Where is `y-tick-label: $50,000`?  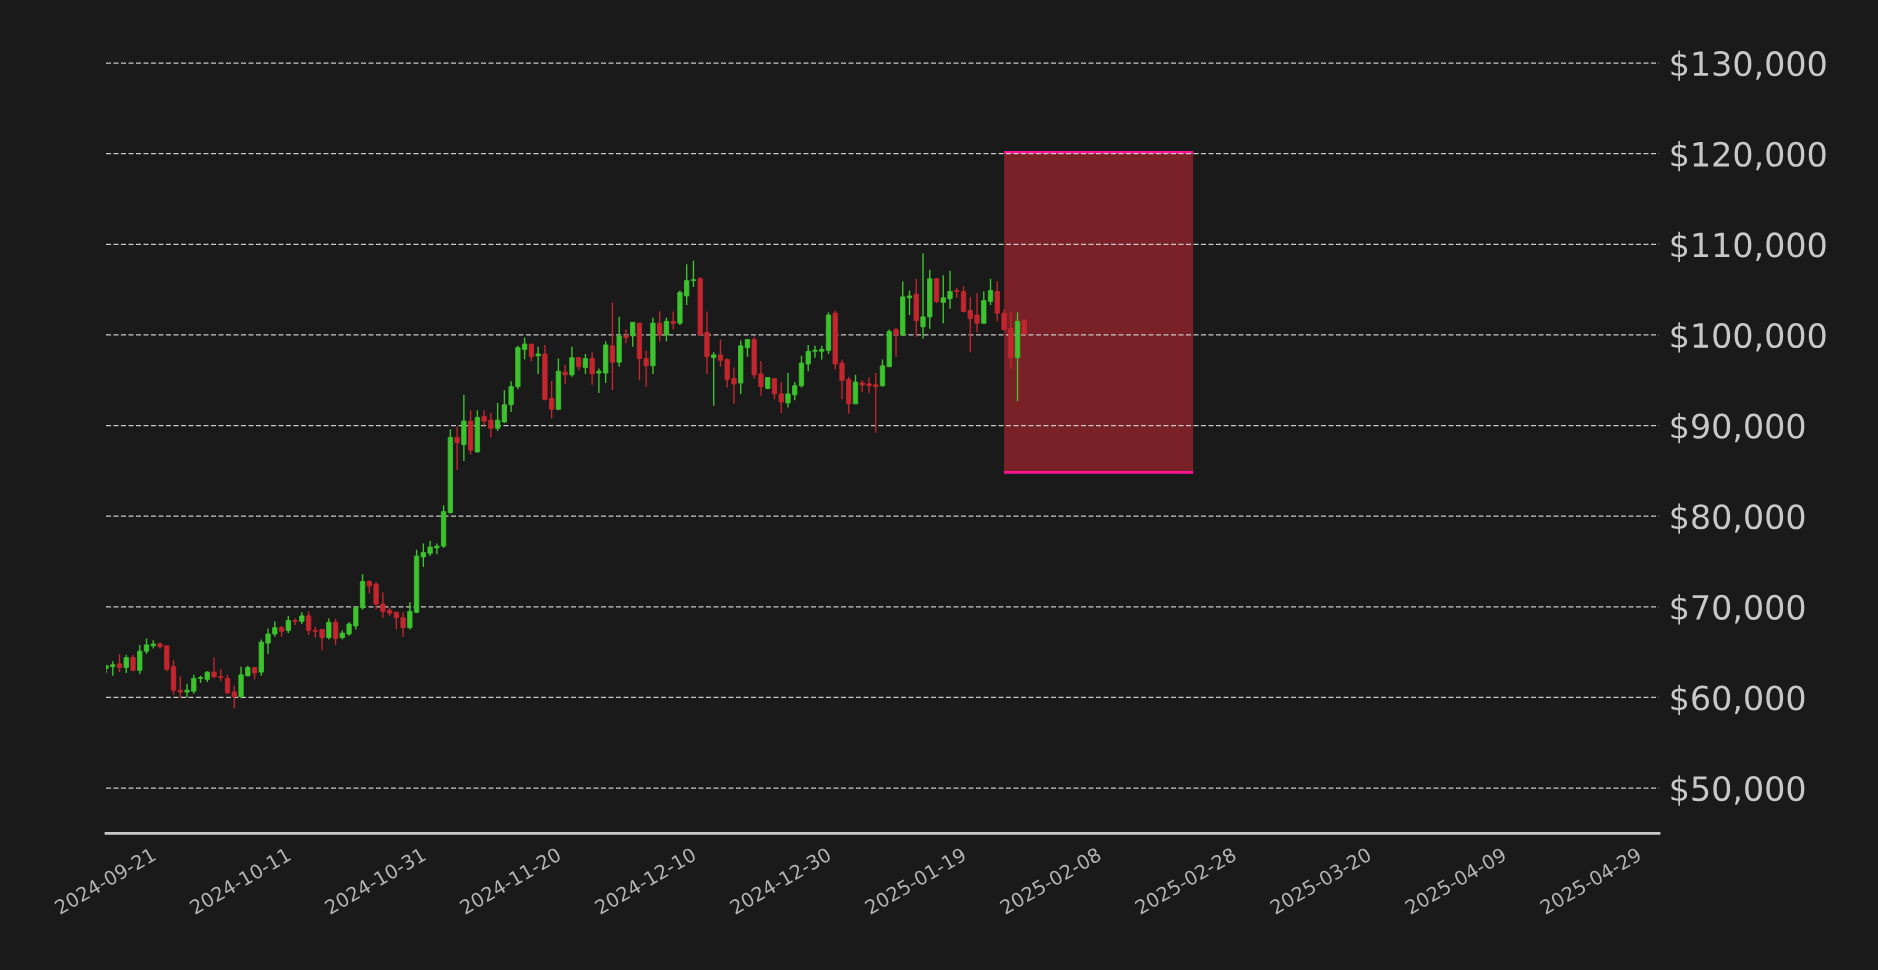 y-tick-label: $50,000 is located at coordinates (1738, 790).